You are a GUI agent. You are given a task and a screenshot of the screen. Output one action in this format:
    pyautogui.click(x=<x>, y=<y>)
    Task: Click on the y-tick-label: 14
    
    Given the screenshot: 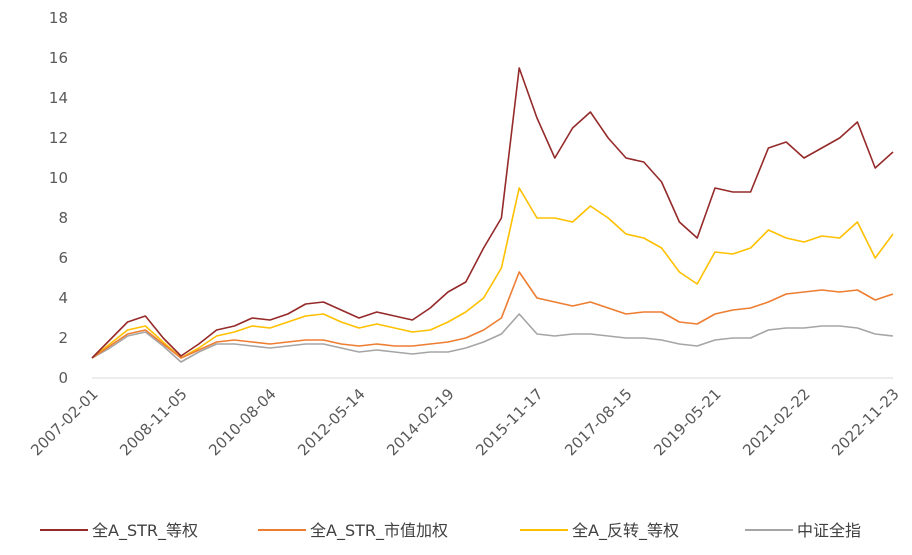 What is the action you would take?
    pyautogui.click(x=58, y=98)
    